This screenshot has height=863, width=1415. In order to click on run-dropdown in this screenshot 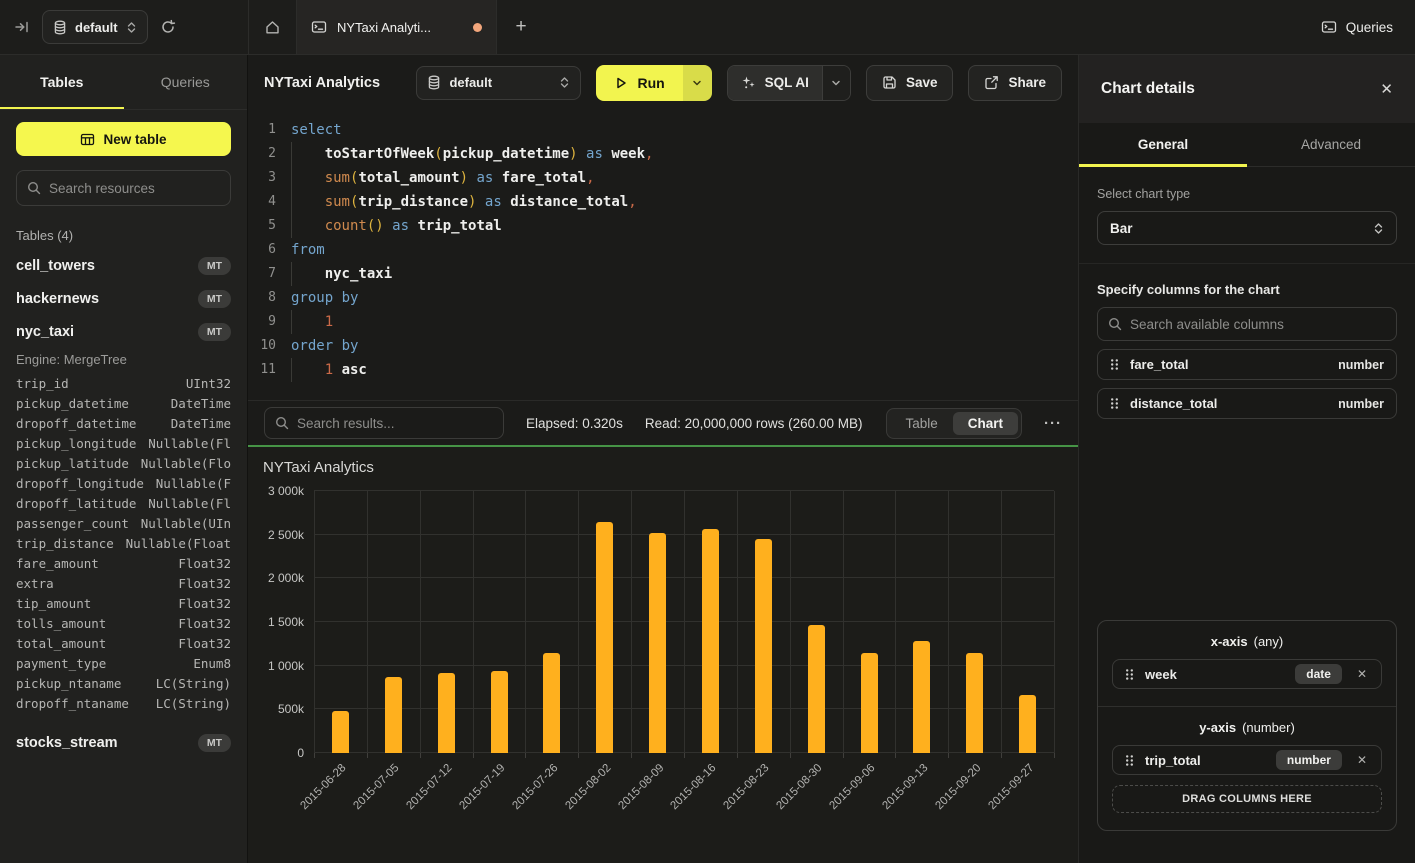, I will do `click(697, 82)`.